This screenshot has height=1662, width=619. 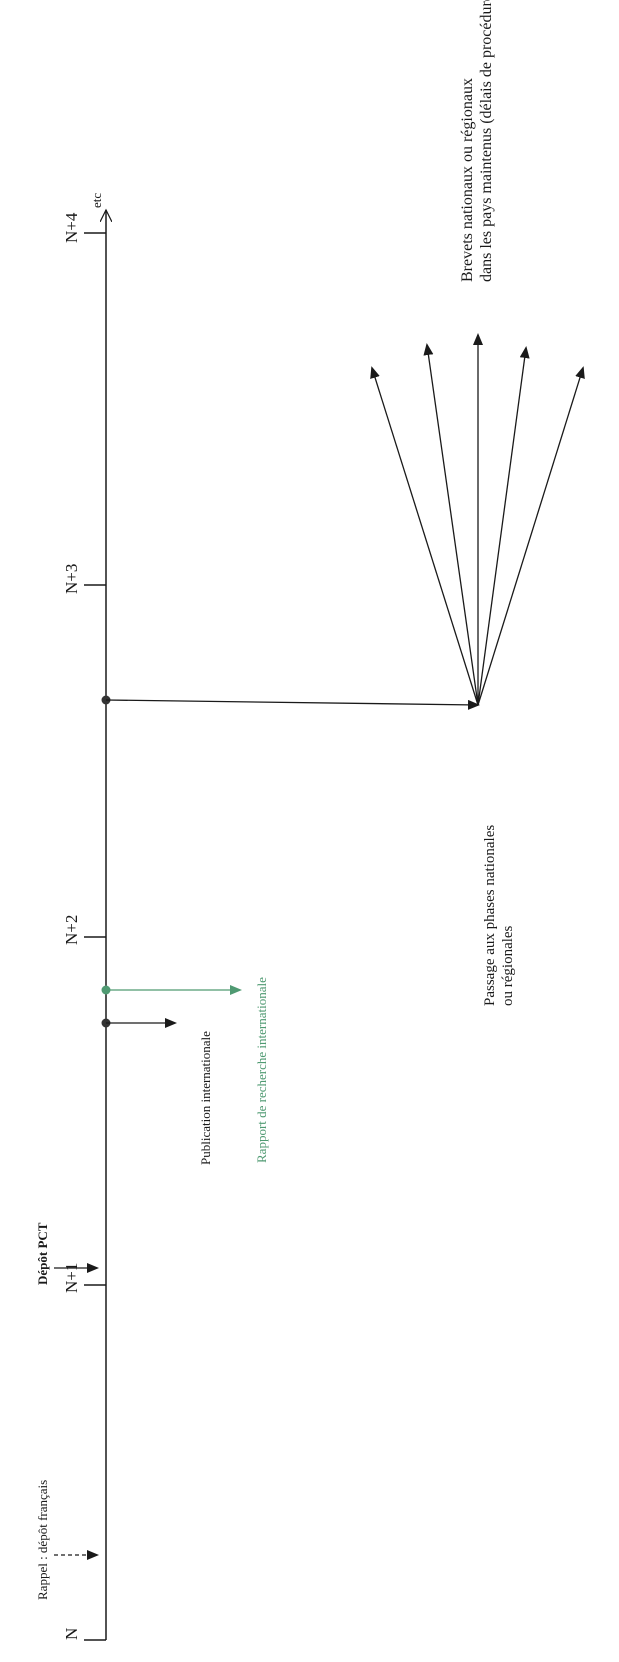 What do you see at coordinates (71, 1278) in the screenshot?
I see `tick-label-n1: N+1` at bounding box center [71, 1278].